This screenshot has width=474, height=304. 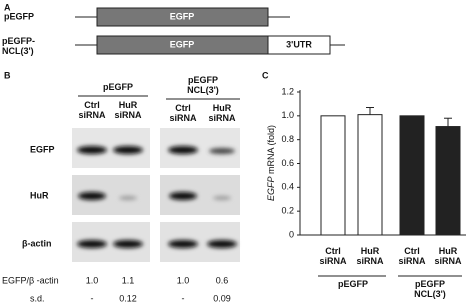 I want to click on y-axis-unit: mRNA (fold), so click(x=271, y=149).